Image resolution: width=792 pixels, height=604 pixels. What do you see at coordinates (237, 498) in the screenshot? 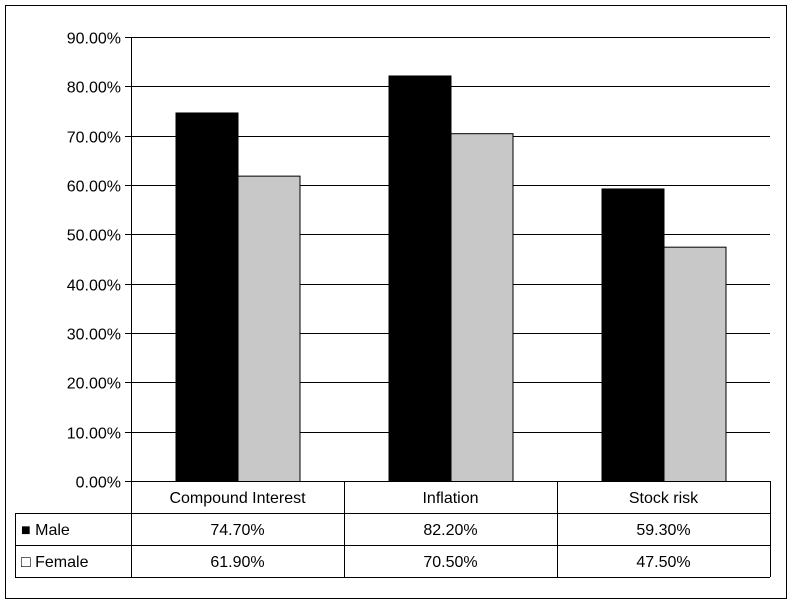
I see `category-label: Compound Interest` at bounding box center [237, 498].